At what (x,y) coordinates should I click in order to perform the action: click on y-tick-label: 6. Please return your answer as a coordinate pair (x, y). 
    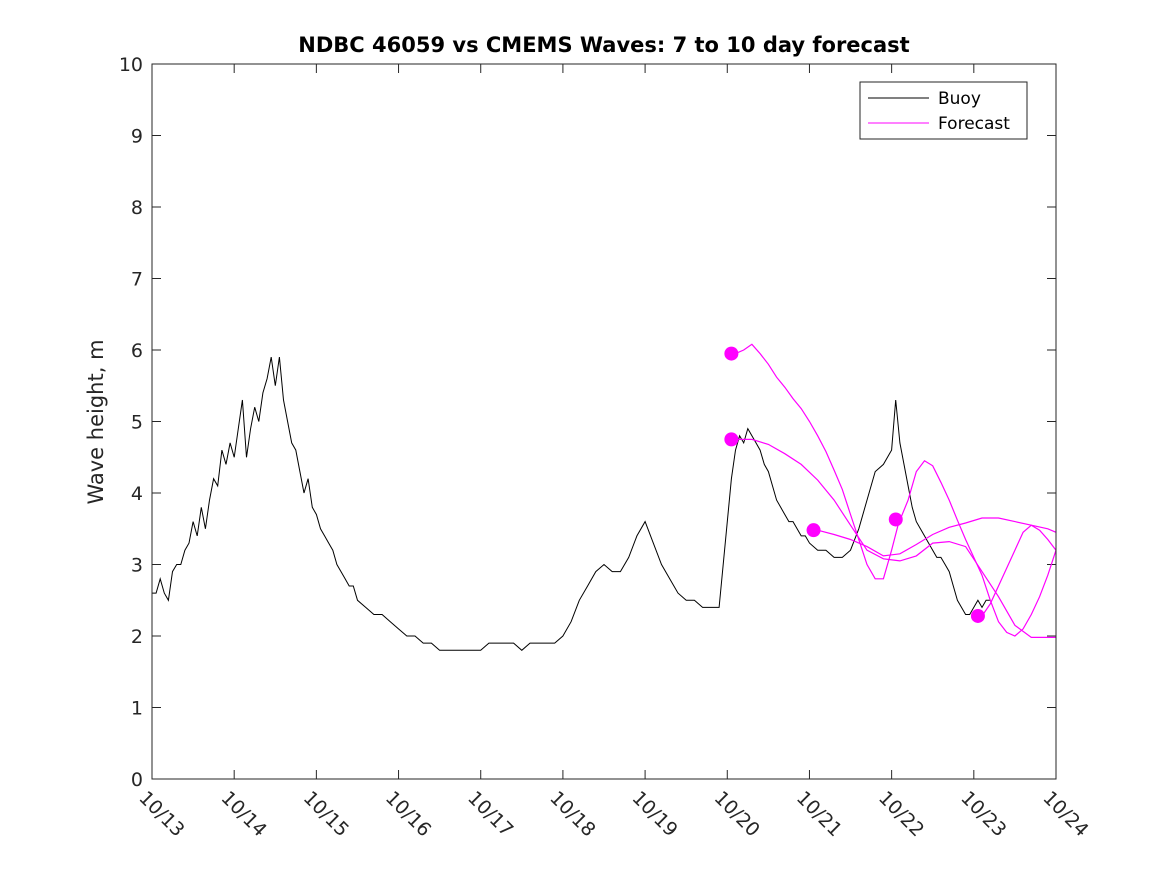
    Looking at the image, I should click on (137, 351).